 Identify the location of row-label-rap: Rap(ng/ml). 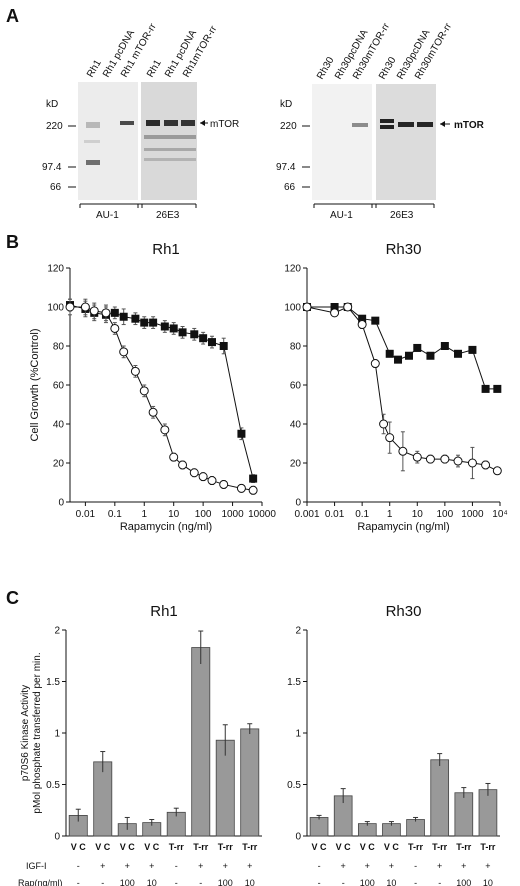
(40, 882).